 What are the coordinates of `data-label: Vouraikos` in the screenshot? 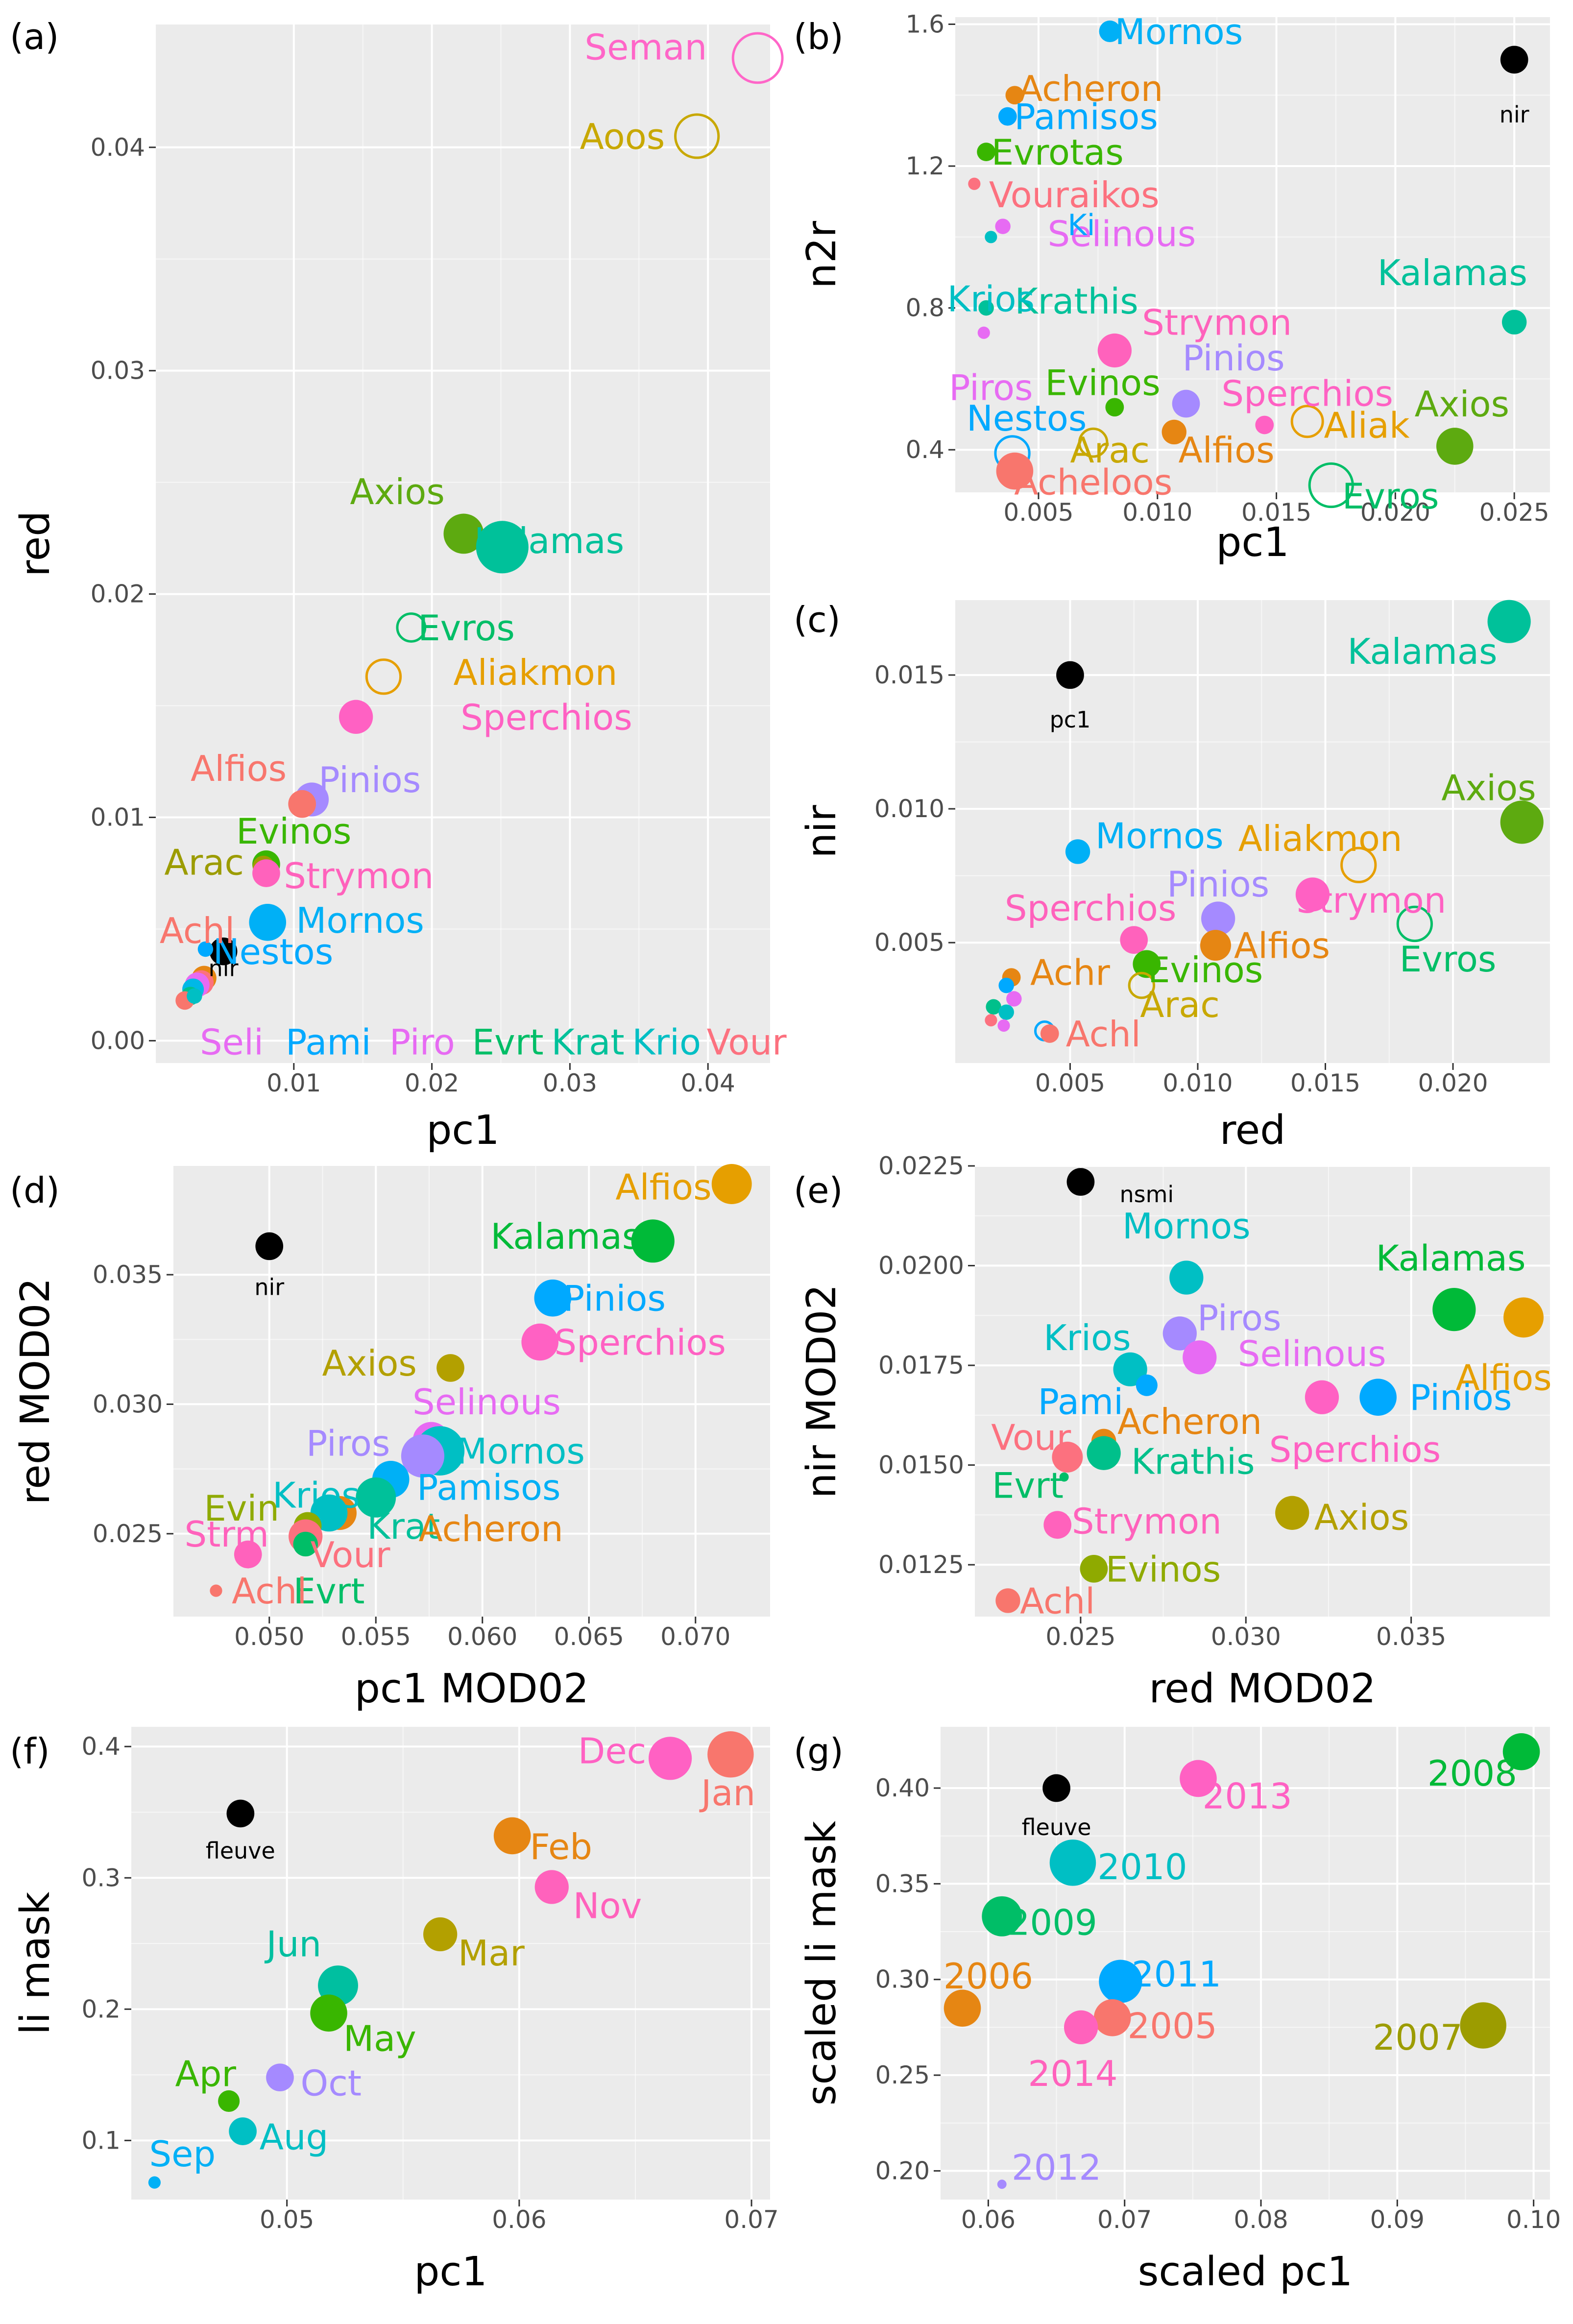 It's located at (1074, 195).